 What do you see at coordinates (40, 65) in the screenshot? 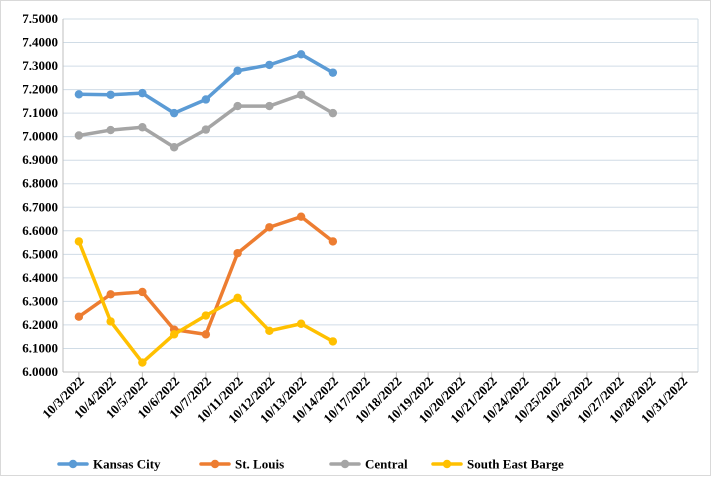
I see `y-tick-label: 7.3000` at bounding box center [40, 65].